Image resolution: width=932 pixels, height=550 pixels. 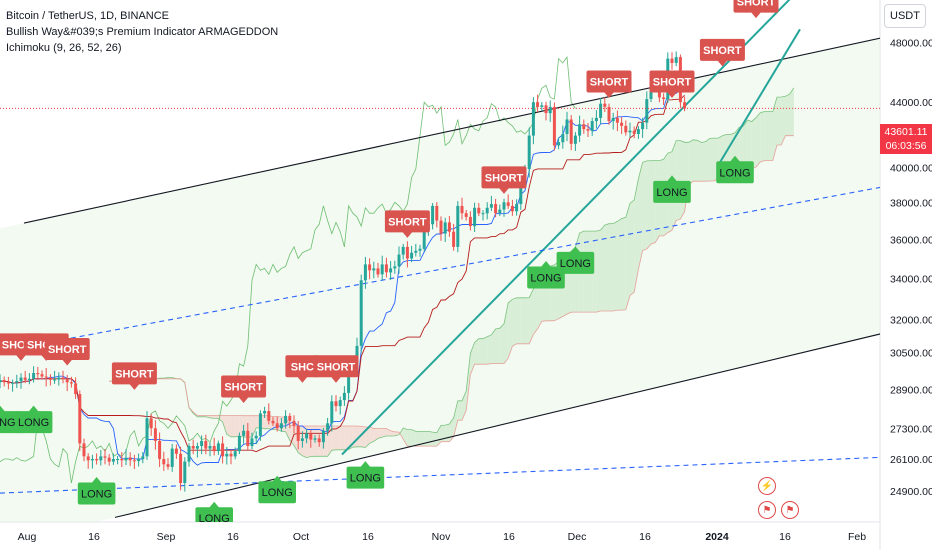 I want to click on currency-button: USDT, so click(x=905, y=16).